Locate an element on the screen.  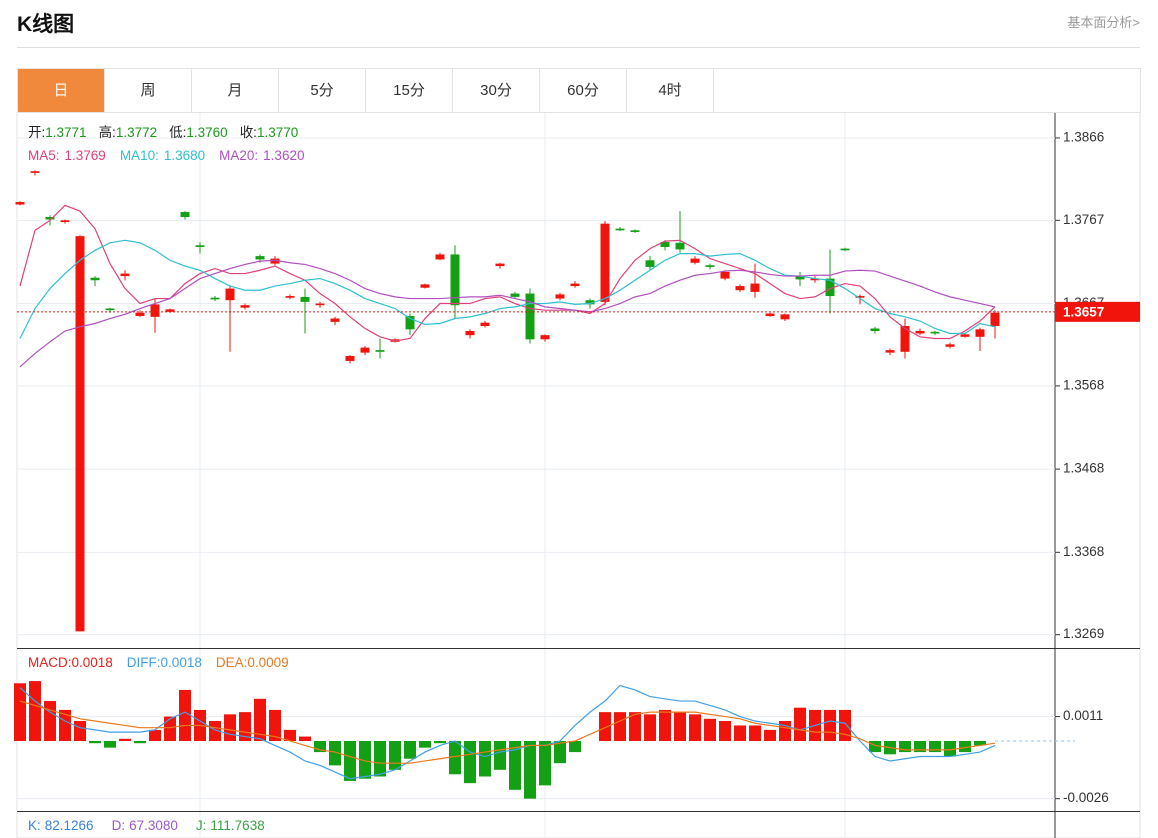
current-price-box is located at coordinates (1097, 311).